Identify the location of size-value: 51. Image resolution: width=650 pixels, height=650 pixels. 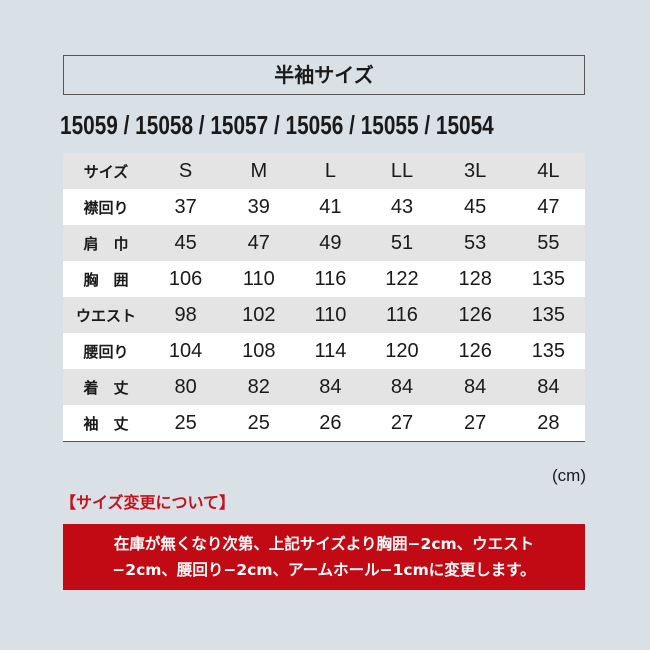
(402, 243).